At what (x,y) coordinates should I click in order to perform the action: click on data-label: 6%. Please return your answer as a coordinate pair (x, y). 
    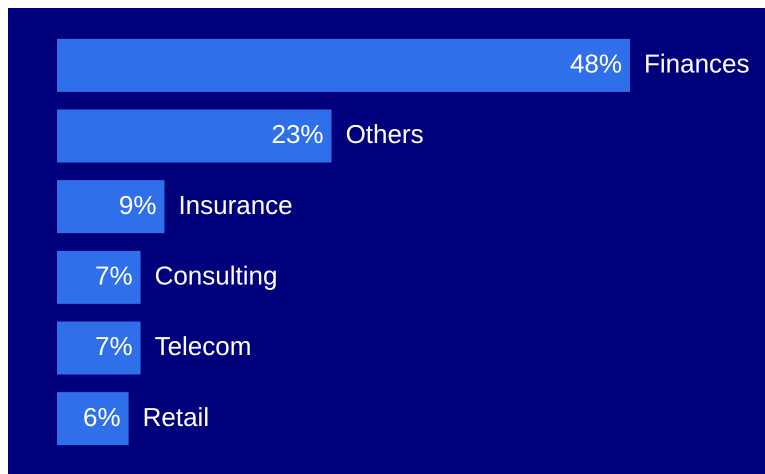
    Looking at the image, I should click on (102, 417).